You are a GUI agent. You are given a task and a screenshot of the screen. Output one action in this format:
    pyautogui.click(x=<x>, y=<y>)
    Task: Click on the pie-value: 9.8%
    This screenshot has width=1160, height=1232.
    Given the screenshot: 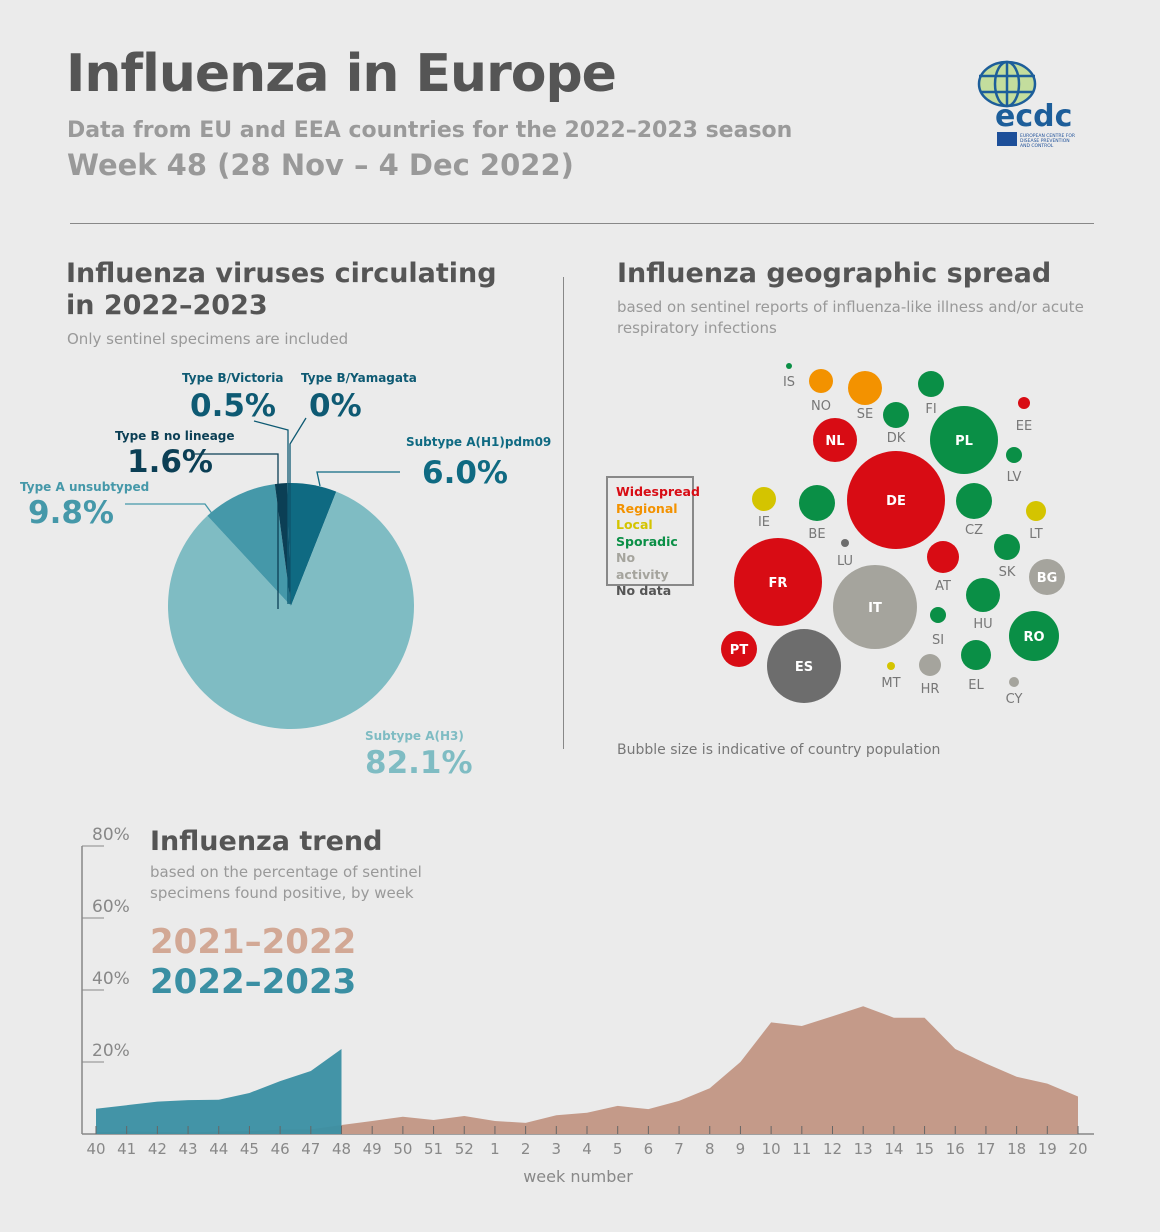 What is the action you would take?
    pyautogui.click(x=71, y=513)
    